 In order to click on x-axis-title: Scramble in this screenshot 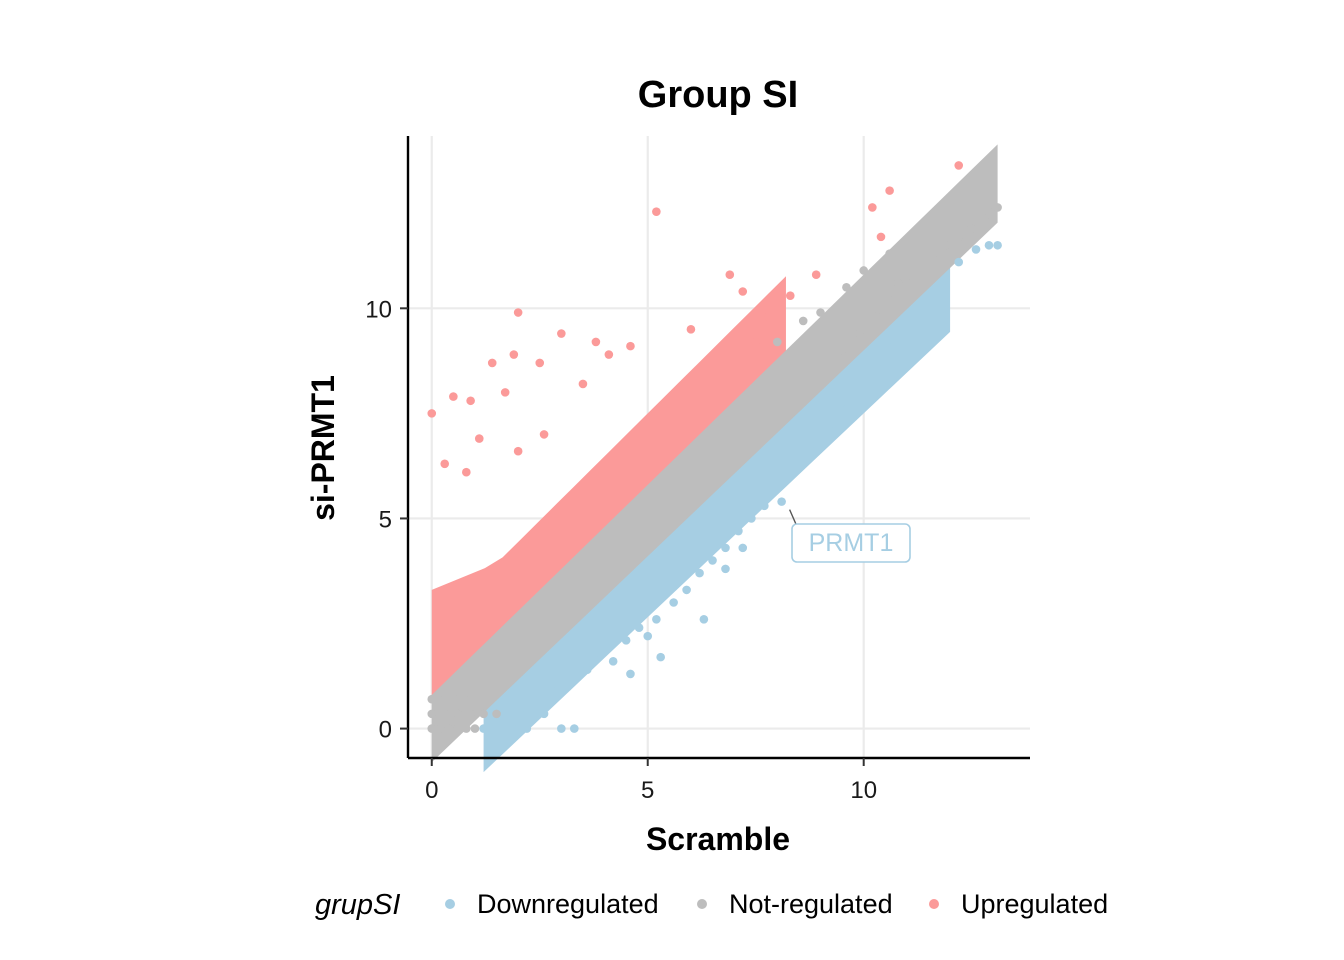, I will do `click(718, 839)`.